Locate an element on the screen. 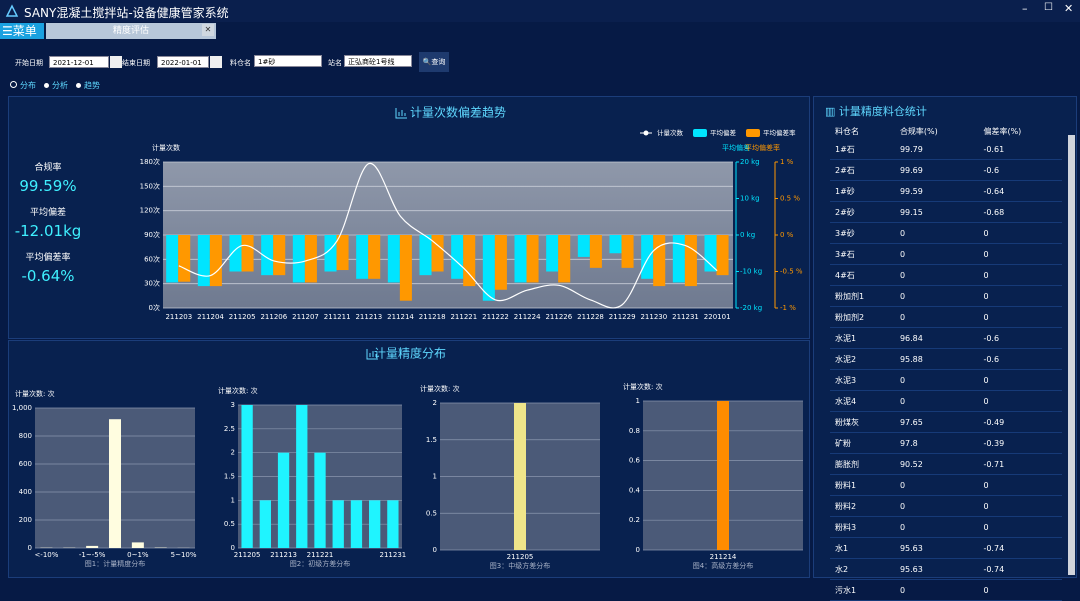 Image resolution: width=1080 pixels, height=601 pixels. table-cell: 粉料1 is located at coordinates (862, 485).